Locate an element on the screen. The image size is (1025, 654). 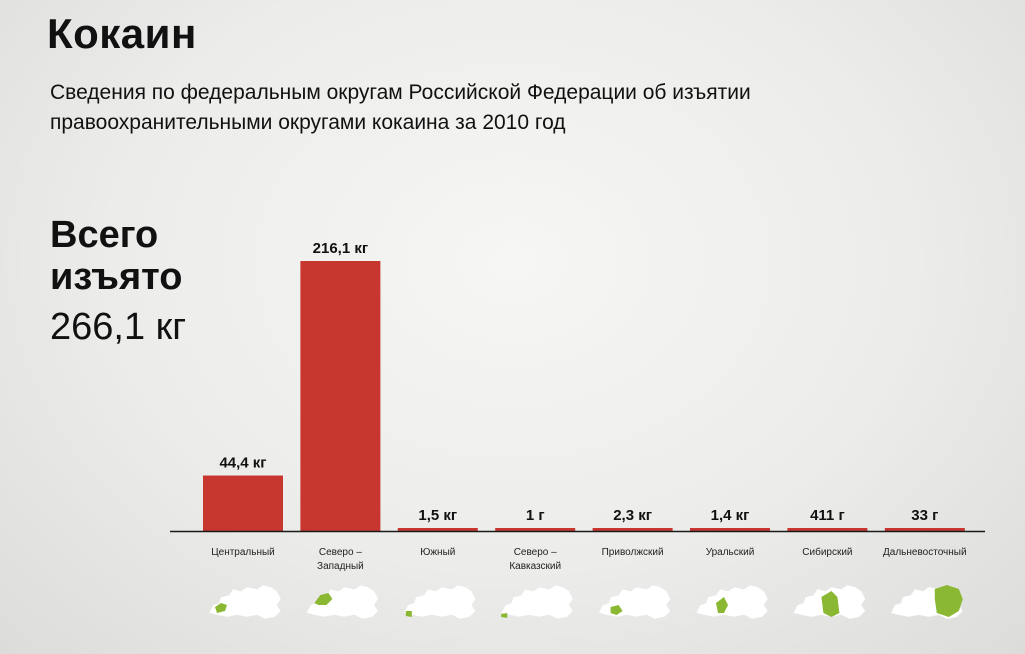
russia-map-south-icon is located at coordinates (440, 602).